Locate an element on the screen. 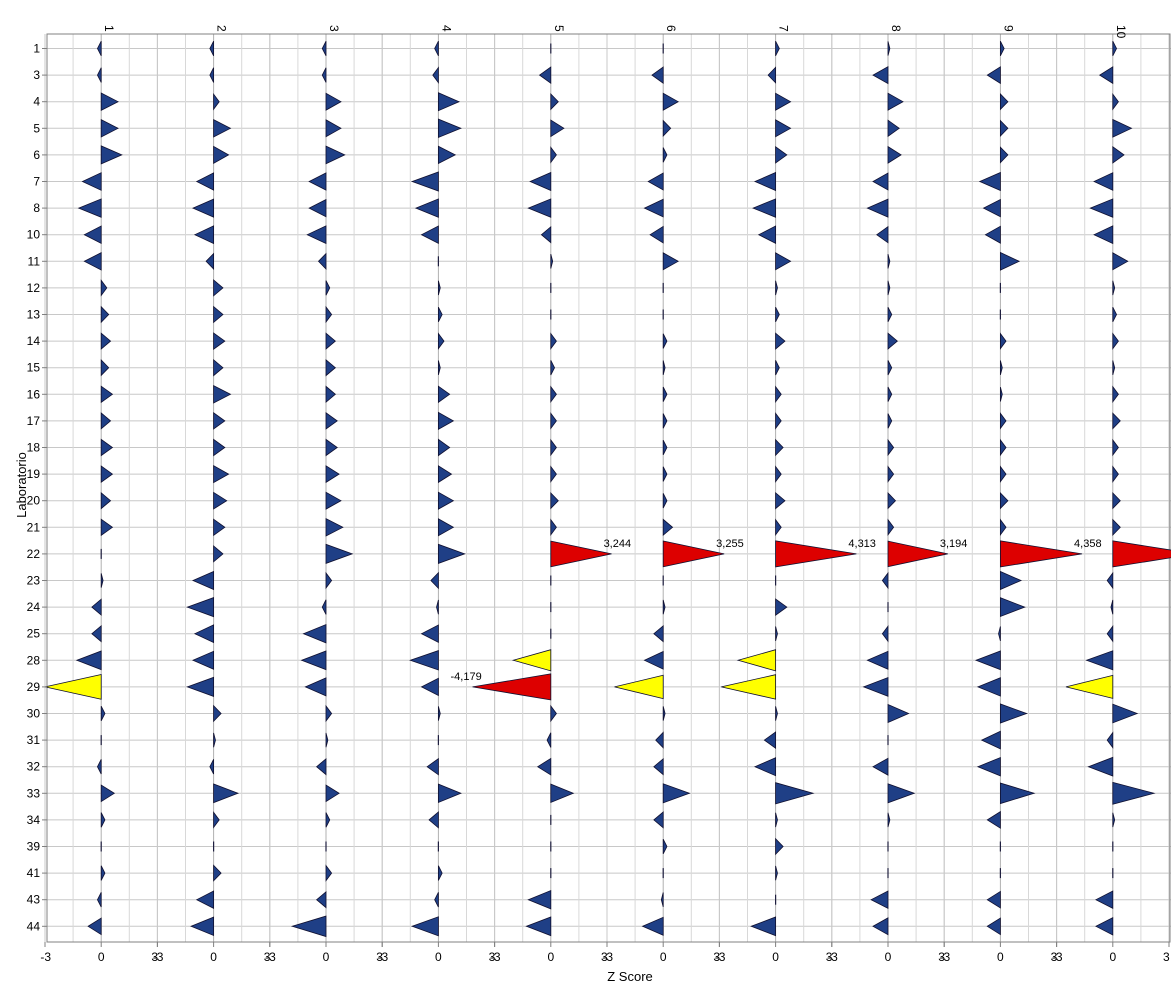  x-axis-title: Z Score is located at coordinates (630, 976).